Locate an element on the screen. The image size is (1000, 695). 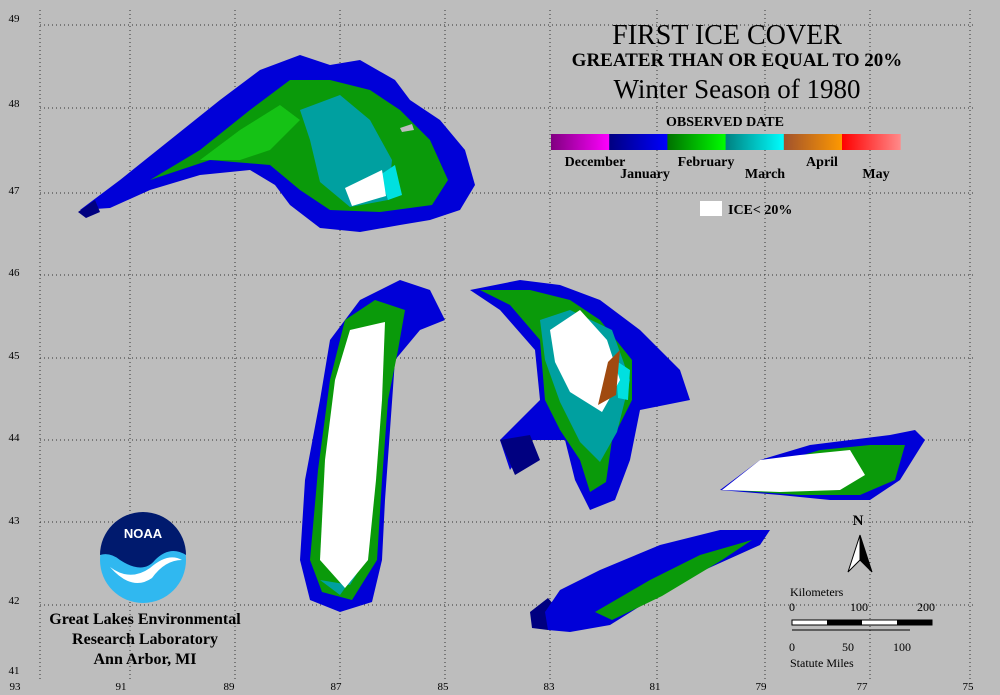
lake-huron is located at coordinates (580, 395).